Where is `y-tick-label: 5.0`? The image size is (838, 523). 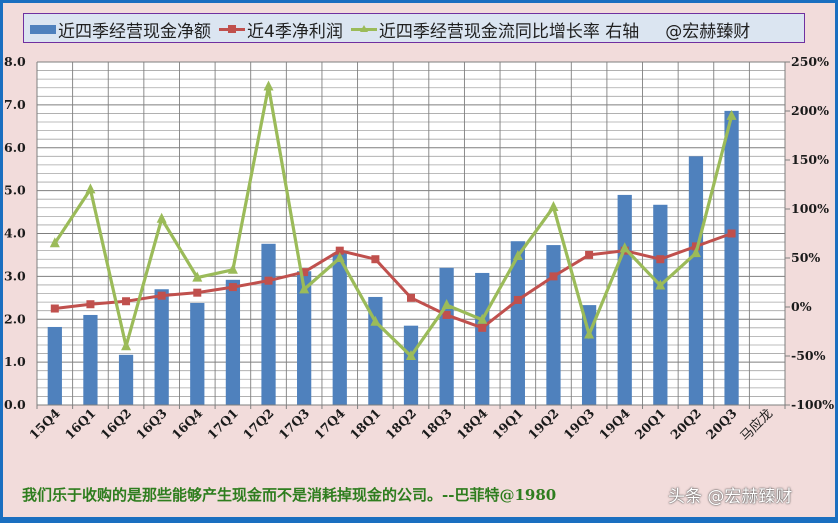
y-tick-label: 5.0 is located at coordinates (15, 190).